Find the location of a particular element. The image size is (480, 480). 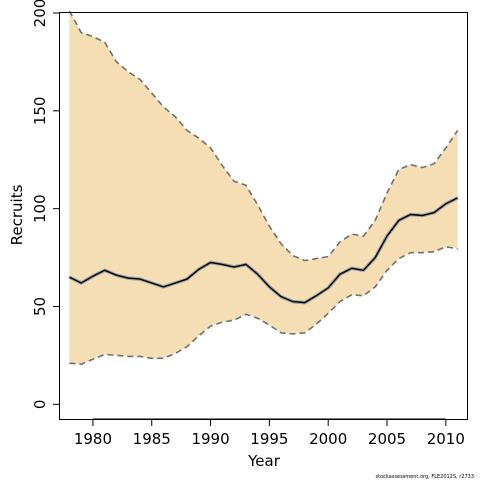

x-tick-label: 1985 is located at coordinates (152, 439).